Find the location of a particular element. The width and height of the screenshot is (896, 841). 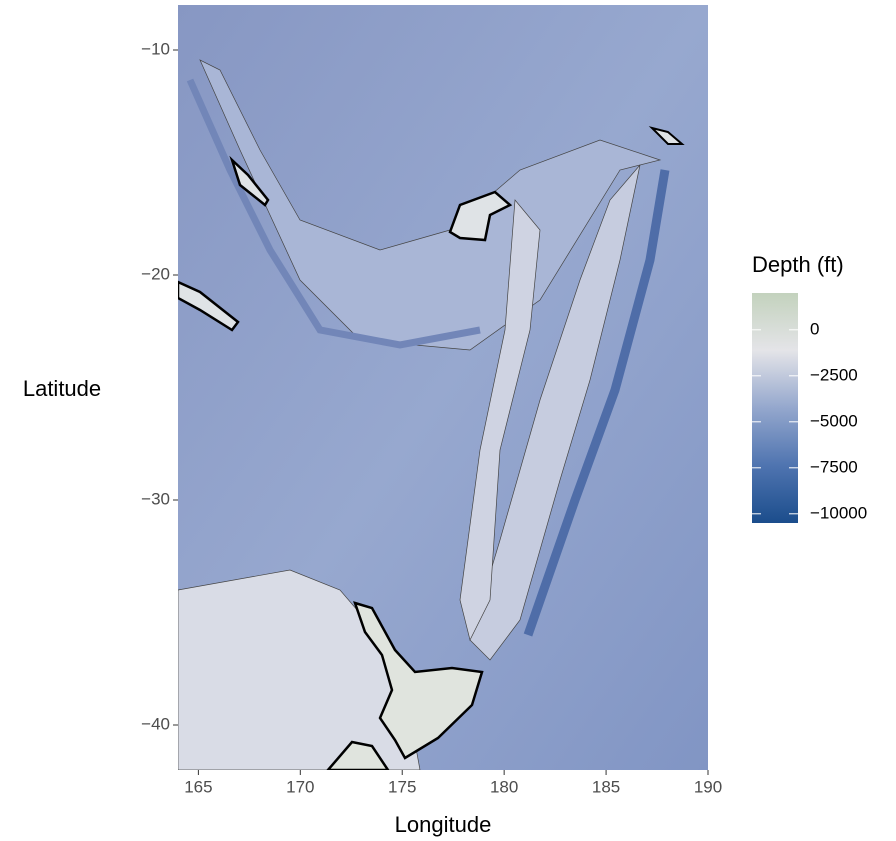

x-tick-label: 185 is located at coordinates (606, 786).